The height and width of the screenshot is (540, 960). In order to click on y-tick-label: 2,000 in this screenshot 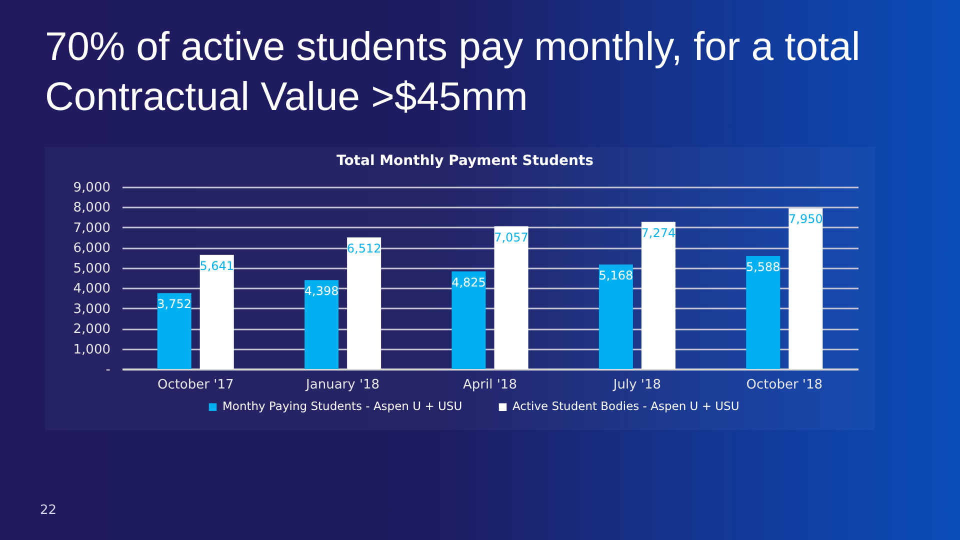, I will do `click(91, 330)`.